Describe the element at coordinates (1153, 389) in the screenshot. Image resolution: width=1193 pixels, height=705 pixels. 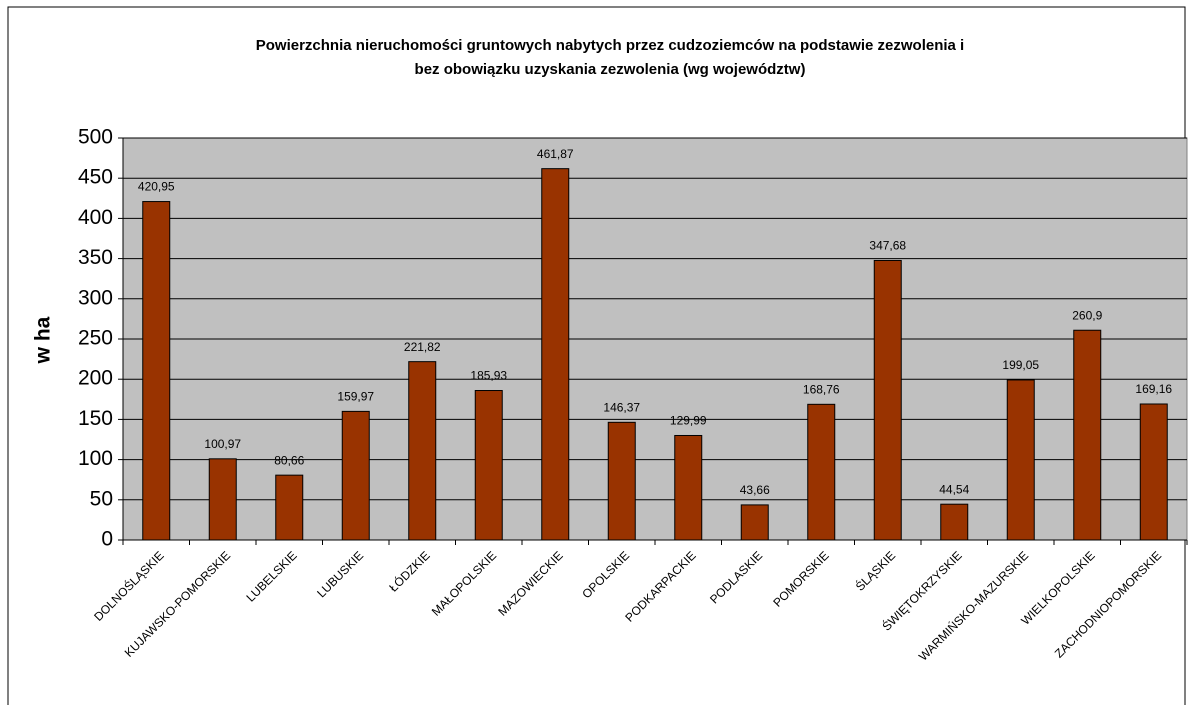
I see `value-label: 169,16` at that location.